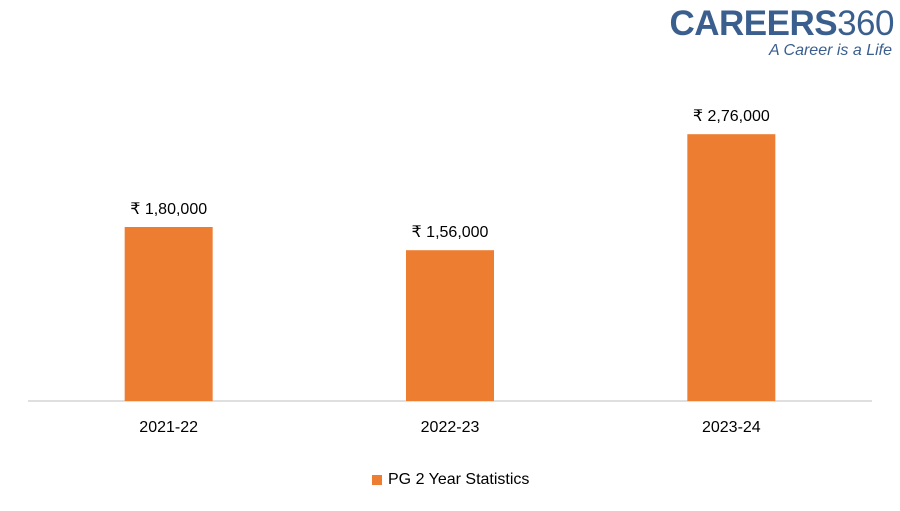 The image size is (900, 511). I want to click on logo-wordmark: CAREERS360, so click(781, 24).